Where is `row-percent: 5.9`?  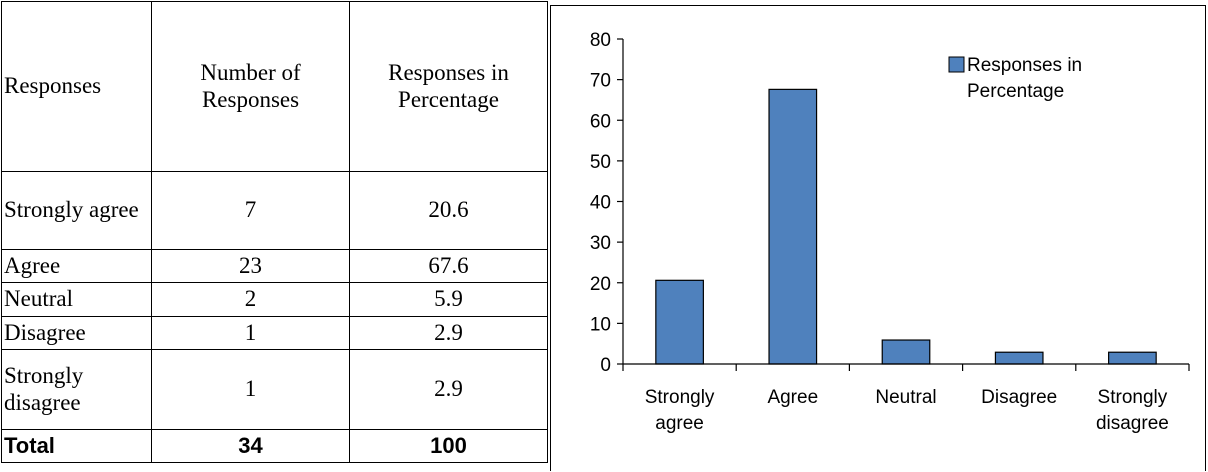 row-percent: 5.9 is located at coordinates (448, 299).